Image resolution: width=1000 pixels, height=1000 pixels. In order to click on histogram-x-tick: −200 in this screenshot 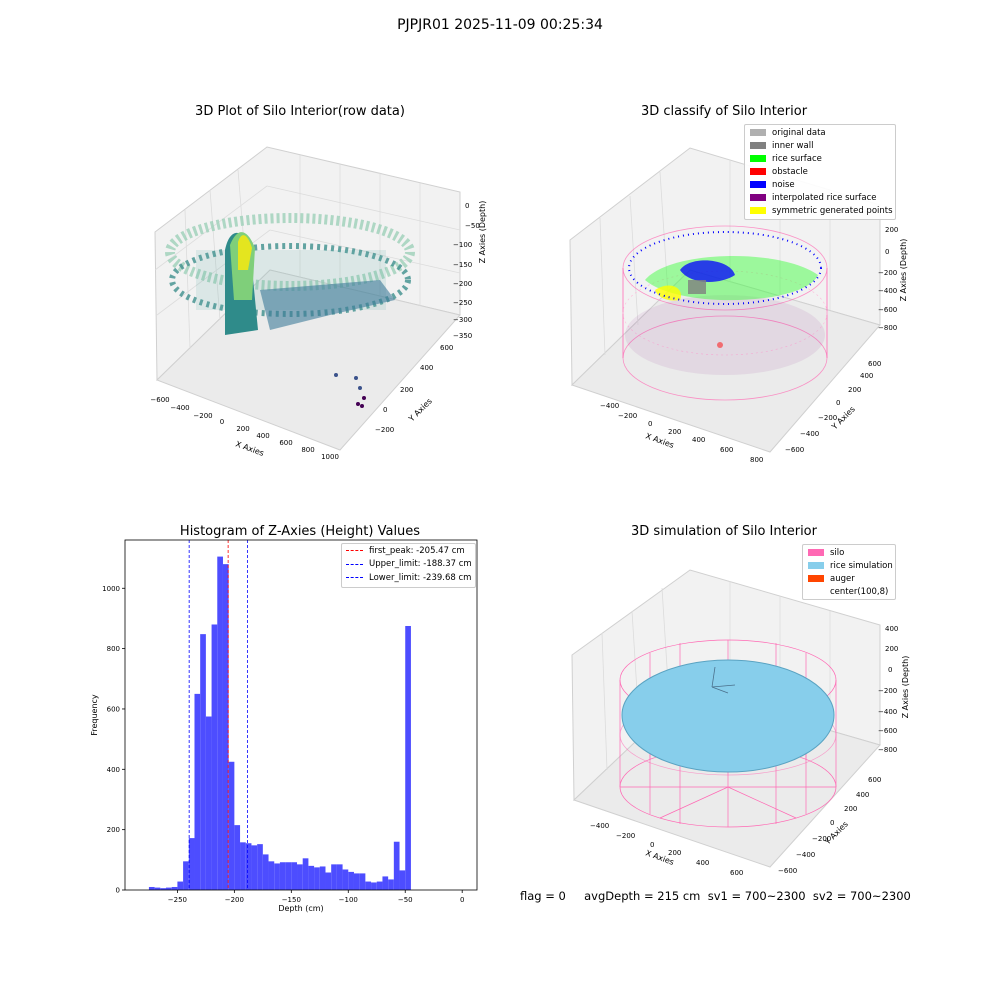, I will do `click(234, 900)`.